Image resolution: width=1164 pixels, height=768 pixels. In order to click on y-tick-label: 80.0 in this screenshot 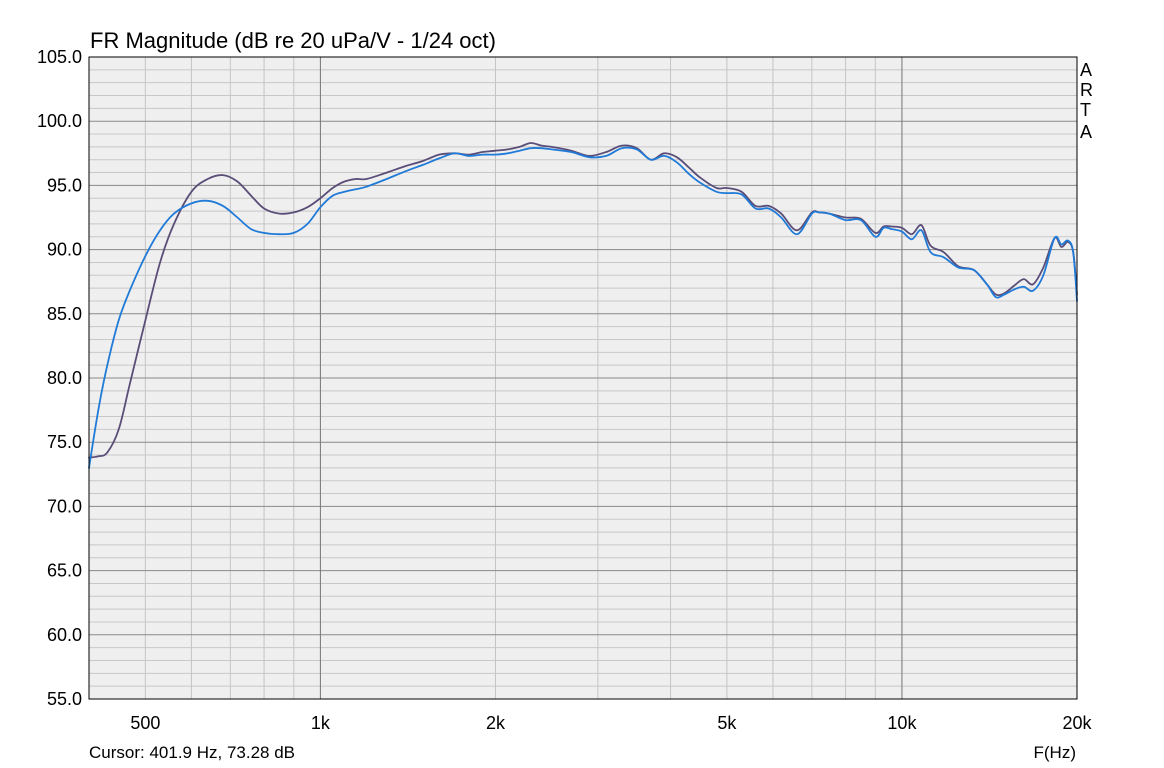, I will do `click(64, 378)`.